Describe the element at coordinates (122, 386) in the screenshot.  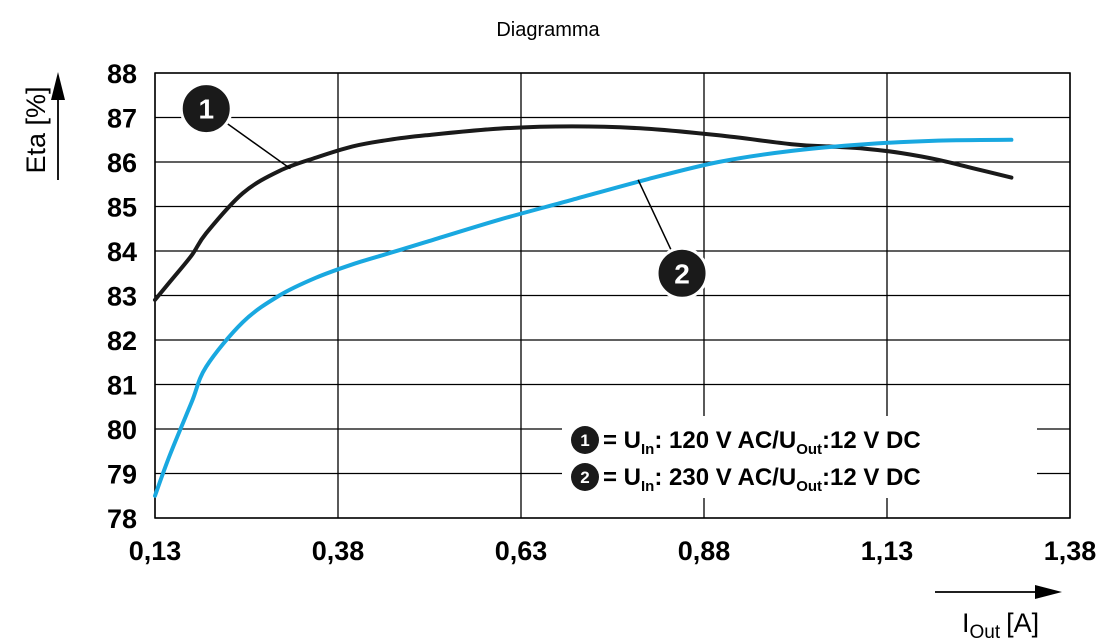
I see `y-tick-label: 81` at that location.